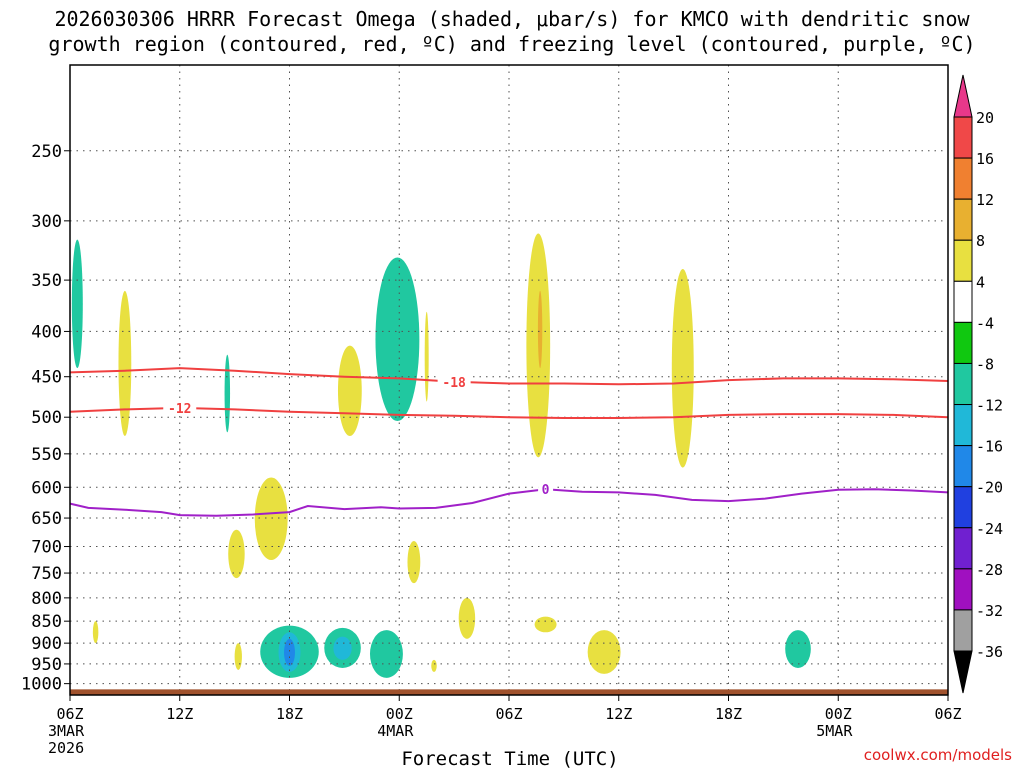  What do you see at coordinates (46, 599) in the screenshot?
I see `y-tick-label-800: 800` at bounding box center [46, 599].